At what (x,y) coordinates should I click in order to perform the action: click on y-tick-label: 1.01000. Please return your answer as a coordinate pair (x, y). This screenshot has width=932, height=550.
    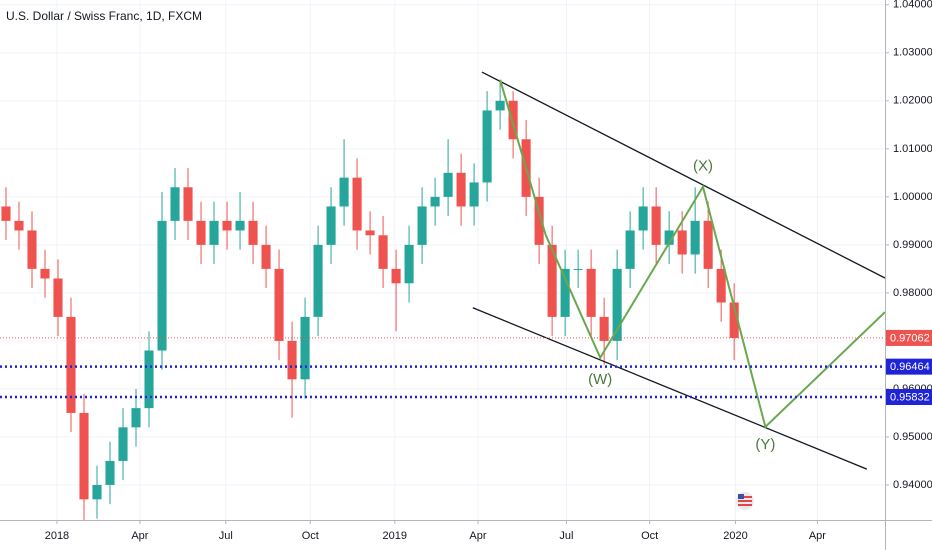
    Looking at the image, I should click on (912, 149).